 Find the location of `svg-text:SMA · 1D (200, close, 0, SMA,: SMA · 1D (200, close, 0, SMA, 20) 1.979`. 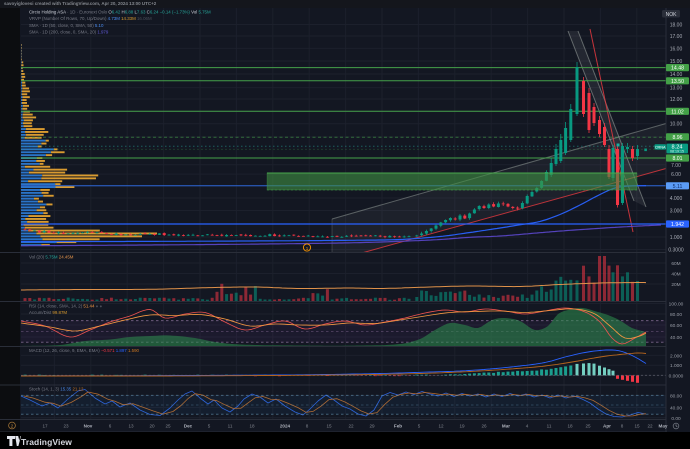

svg-text:SMA · 1D (200, close, 0, SMA,: SMA · 1D (200, close, 0, SMA, 20) 1.979 is located at coordinates (69, 32).